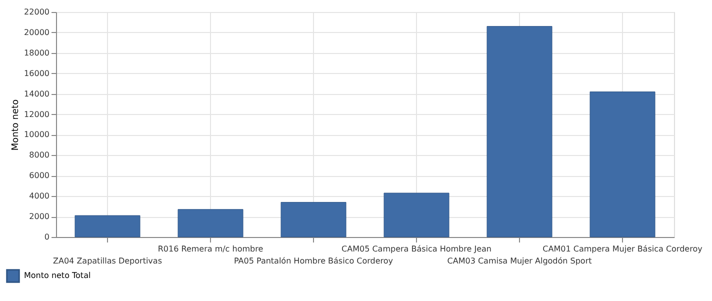  What do you see at coordinates (107, 261) in the screenshot?
I see `x-tick-label: ZA04 Zapatillas Deportivas` at bounding box center [107, 261].